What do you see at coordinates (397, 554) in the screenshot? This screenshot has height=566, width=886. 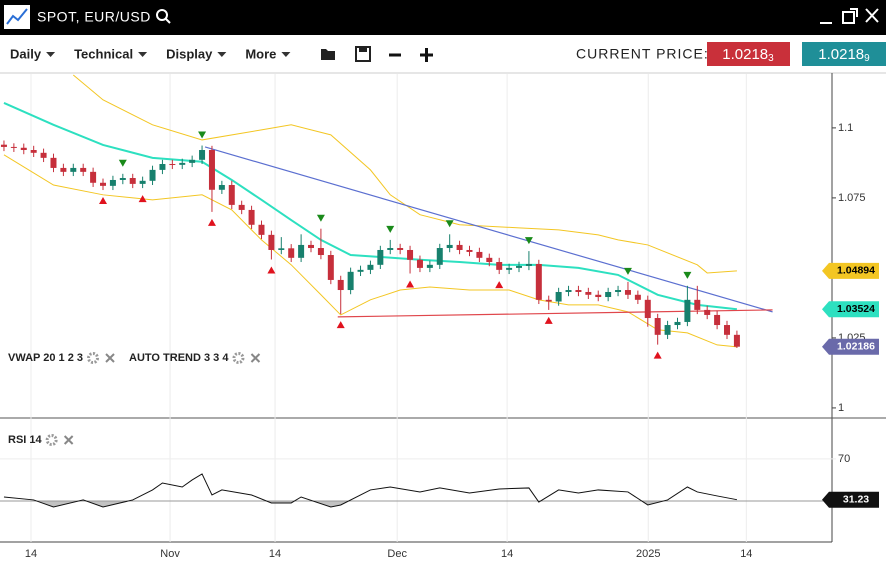 I see `x-tick-label: Dec` at bounding box center [397, 554].